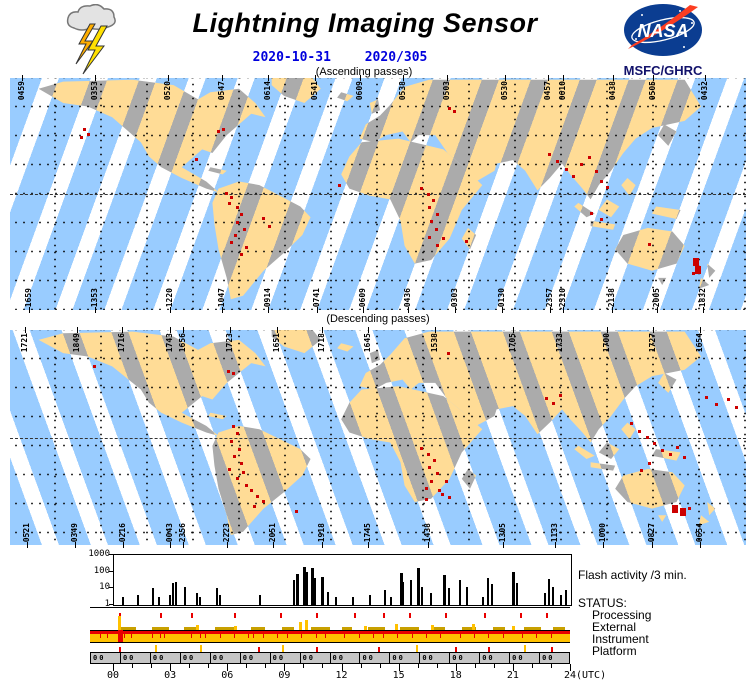 Image resolution: width=756 pixels, height=680 pixels. I want to click on time-axis-label: 00, so click(113, 675).